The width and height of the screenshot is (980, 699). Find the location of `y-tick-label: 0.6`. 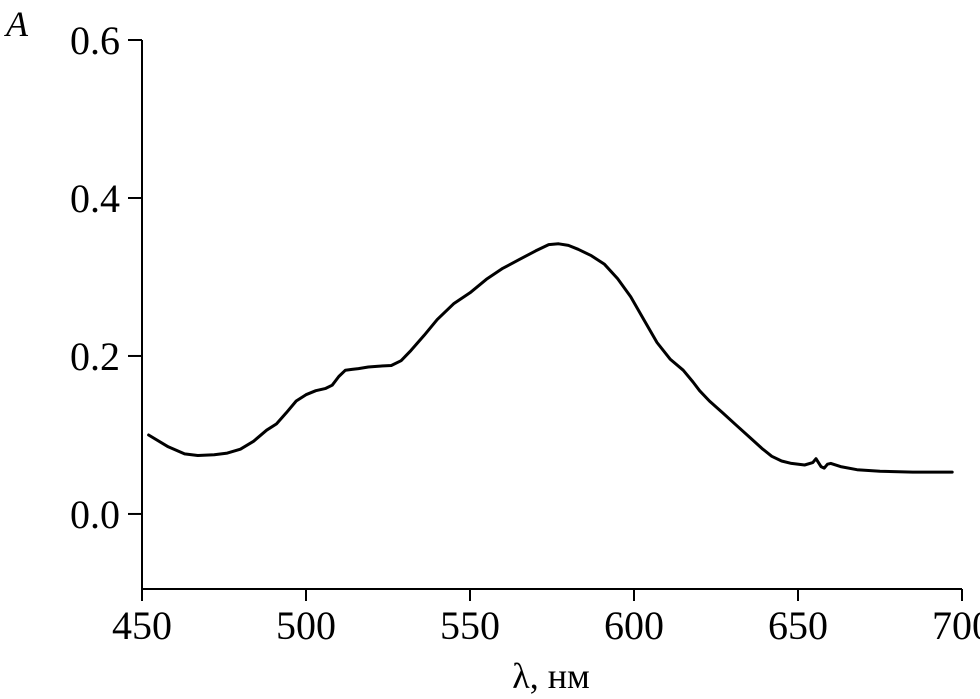

y-tick-label: 0.6 is located at coordinates (95, 40).